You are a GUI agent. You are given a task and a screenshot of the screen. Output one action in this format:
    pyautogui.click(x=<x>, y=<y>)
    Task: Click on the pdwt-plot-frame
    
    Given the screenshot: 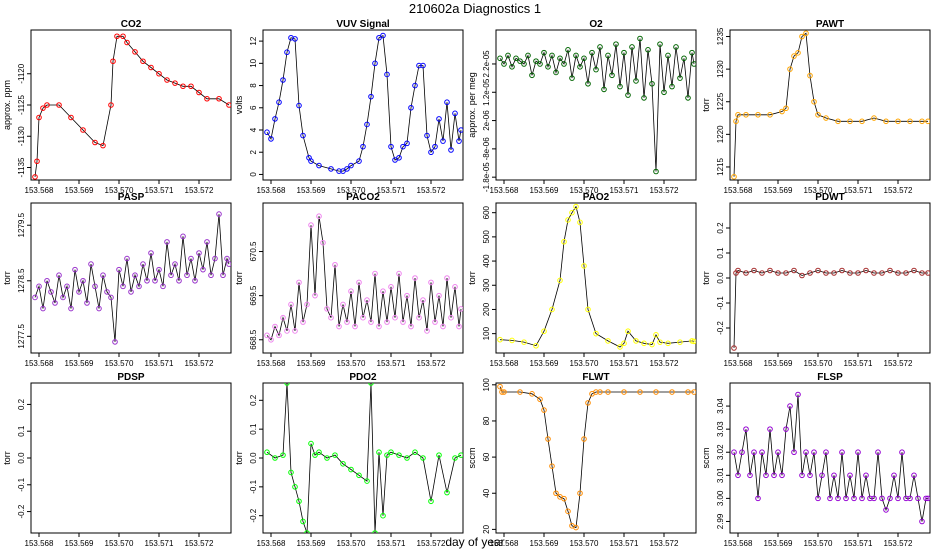 What is the action you would take?
    pyautogui.click(x=830, y=278)
    